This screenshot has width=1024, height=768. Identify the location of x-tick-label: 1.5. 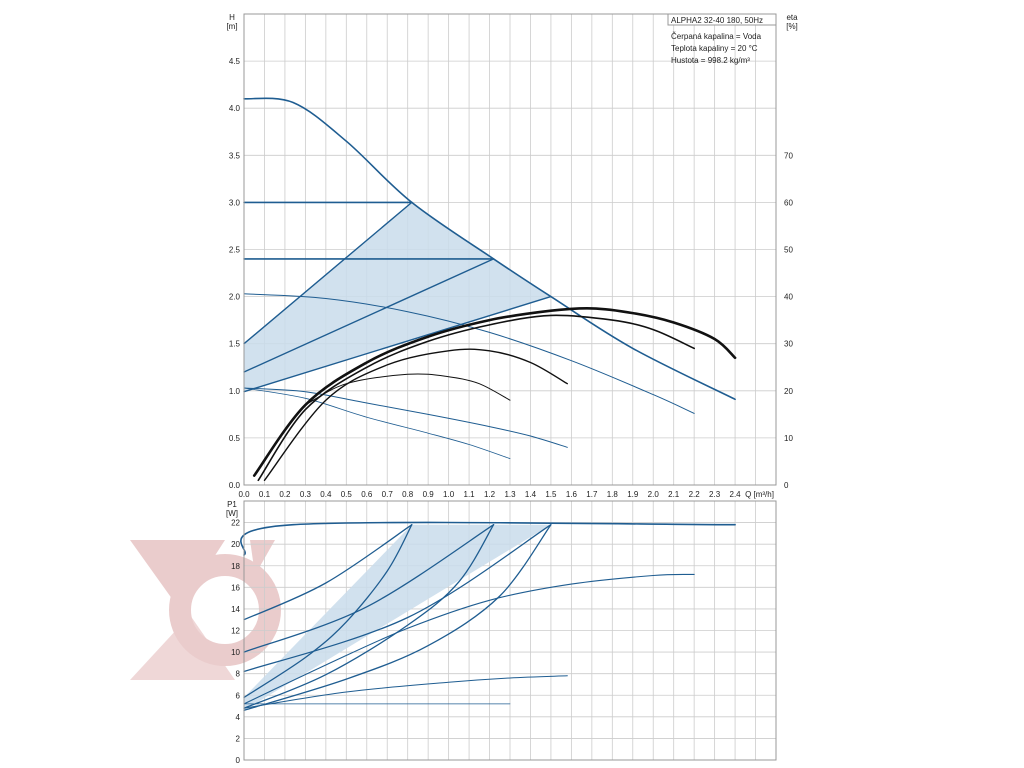
(551, 494).